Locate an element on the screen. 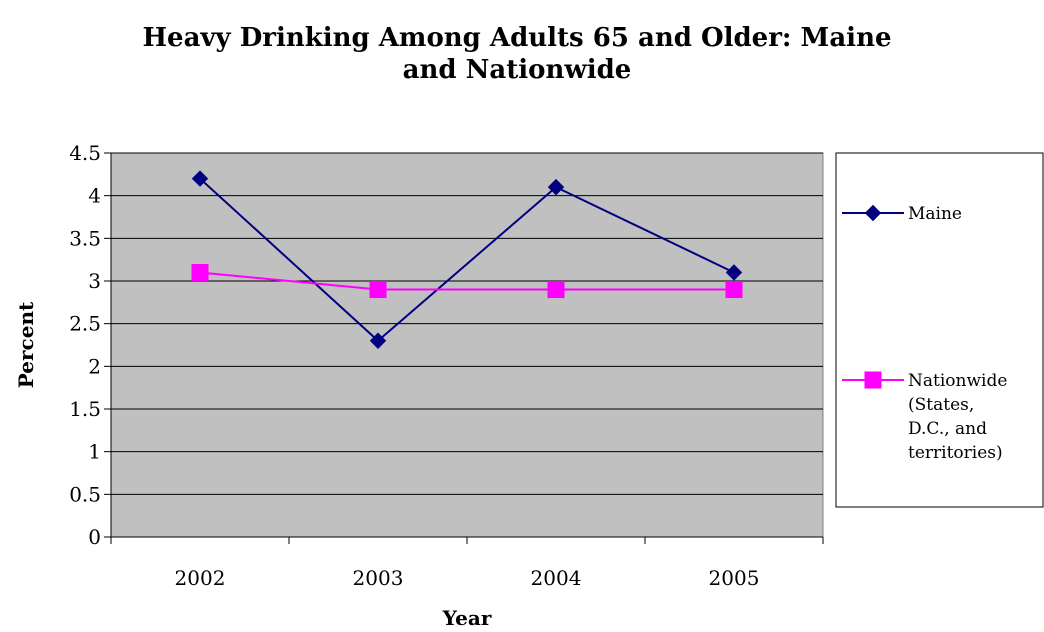 Image resolution: width=1044 pixels, height=632 pixels. y-tick-label: 0.5 is located at coordinates (85, 494).